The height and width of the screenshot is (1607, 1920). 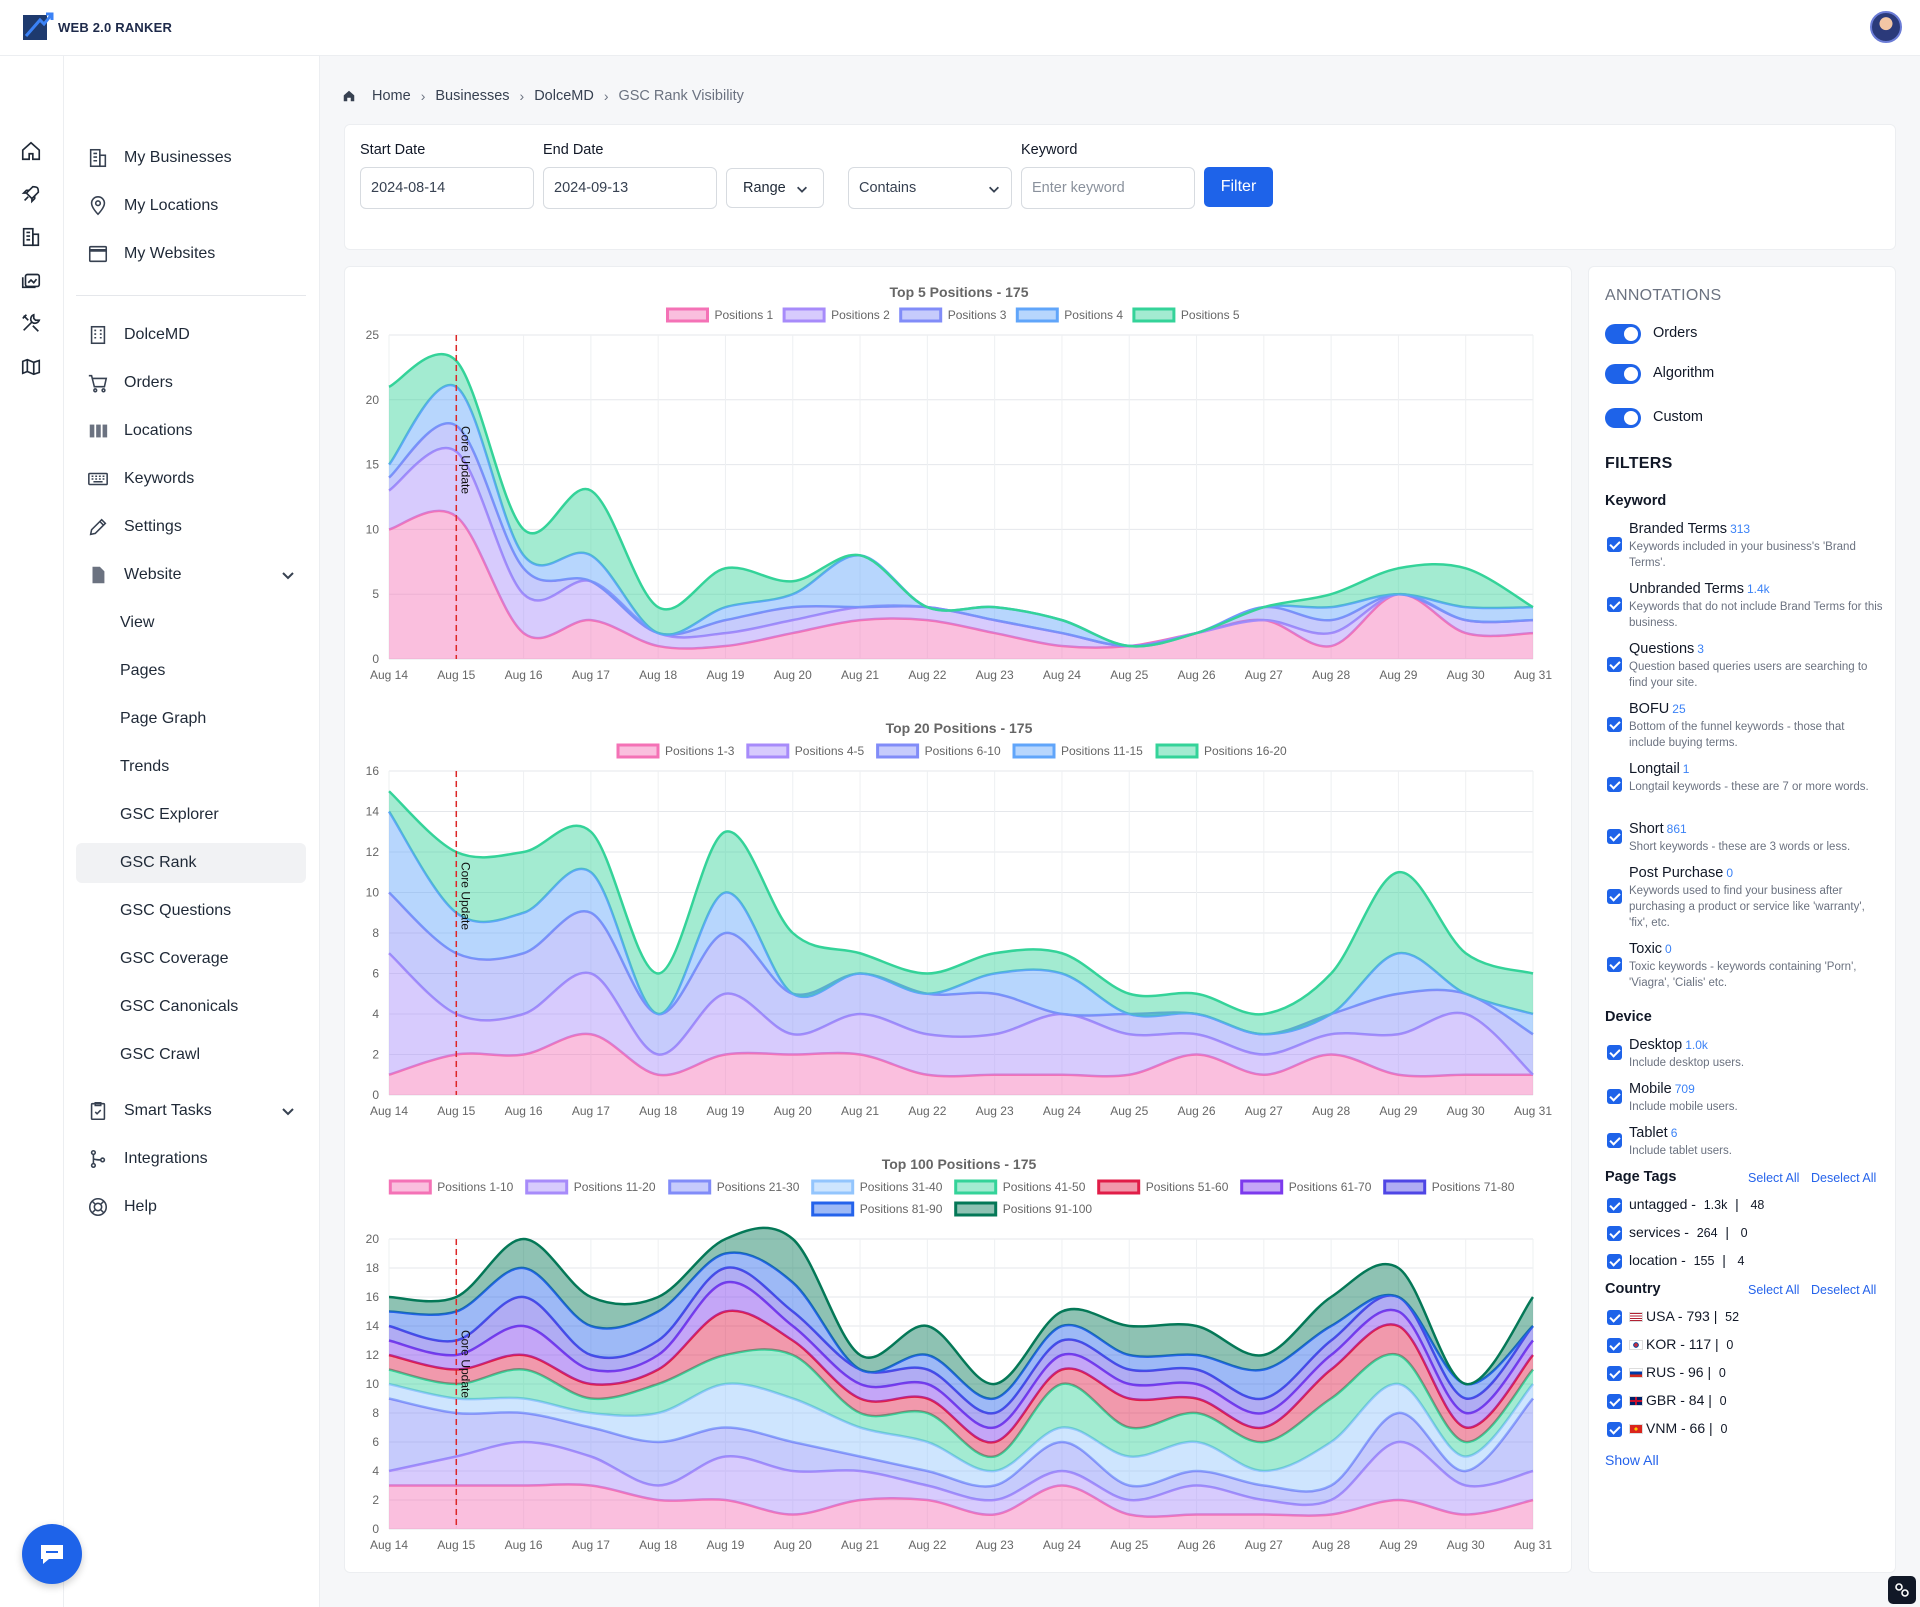 I want to click on desktop-checkbox, so click(x=1614, y=1052).